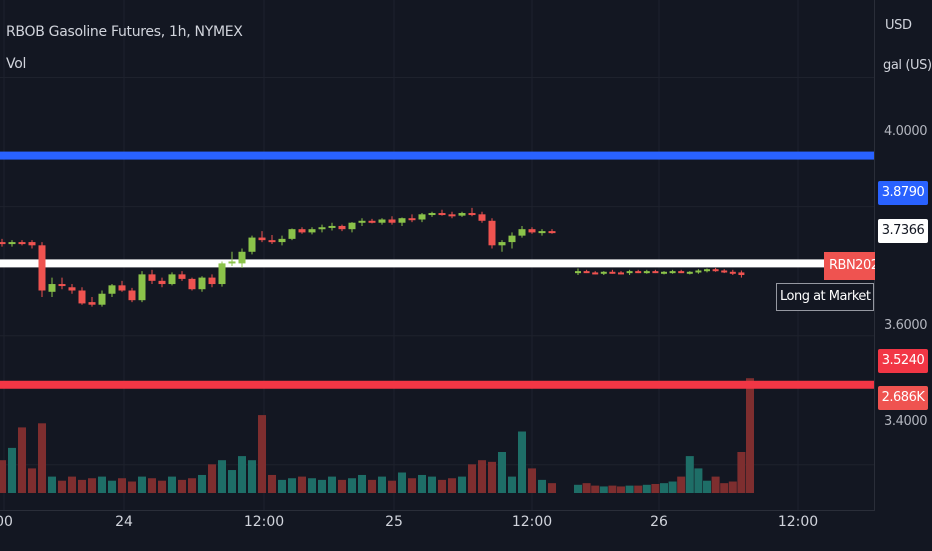  Describe the element at coordinates (825, 297) in the screenshot. I see `order-label: Long at Market` at that location.